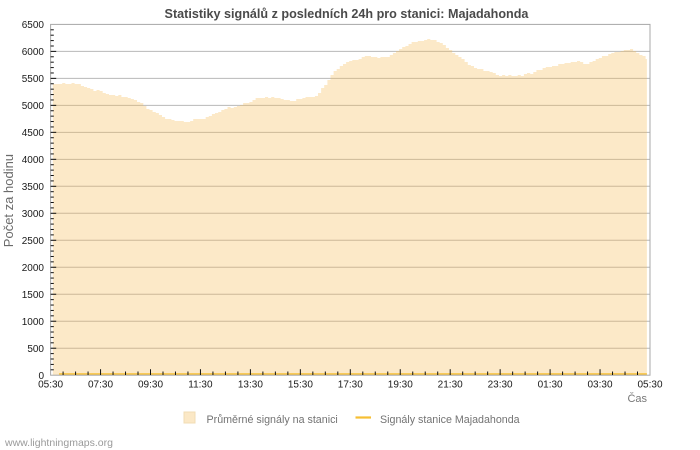 This screenshot has width=700, height=450. Describe the element at coordinates (8, 200) in the screenshot. I see `svg-text: Počet za hodinu` at that location.